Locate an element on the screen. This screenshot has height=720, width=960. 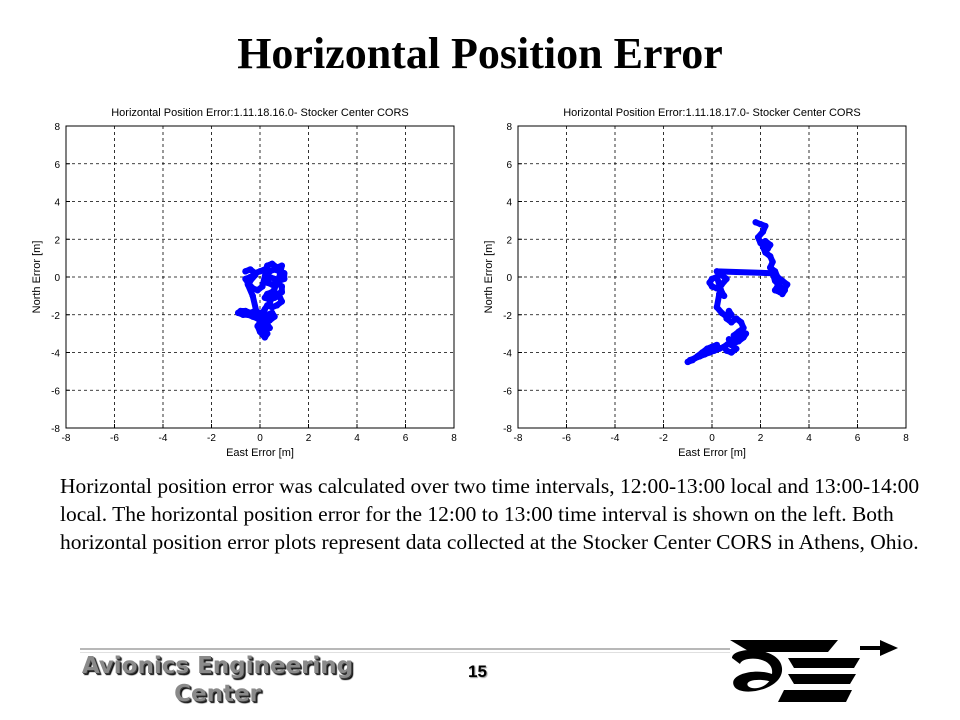
logo-line-2: Center is located at coordinates (217, 694).